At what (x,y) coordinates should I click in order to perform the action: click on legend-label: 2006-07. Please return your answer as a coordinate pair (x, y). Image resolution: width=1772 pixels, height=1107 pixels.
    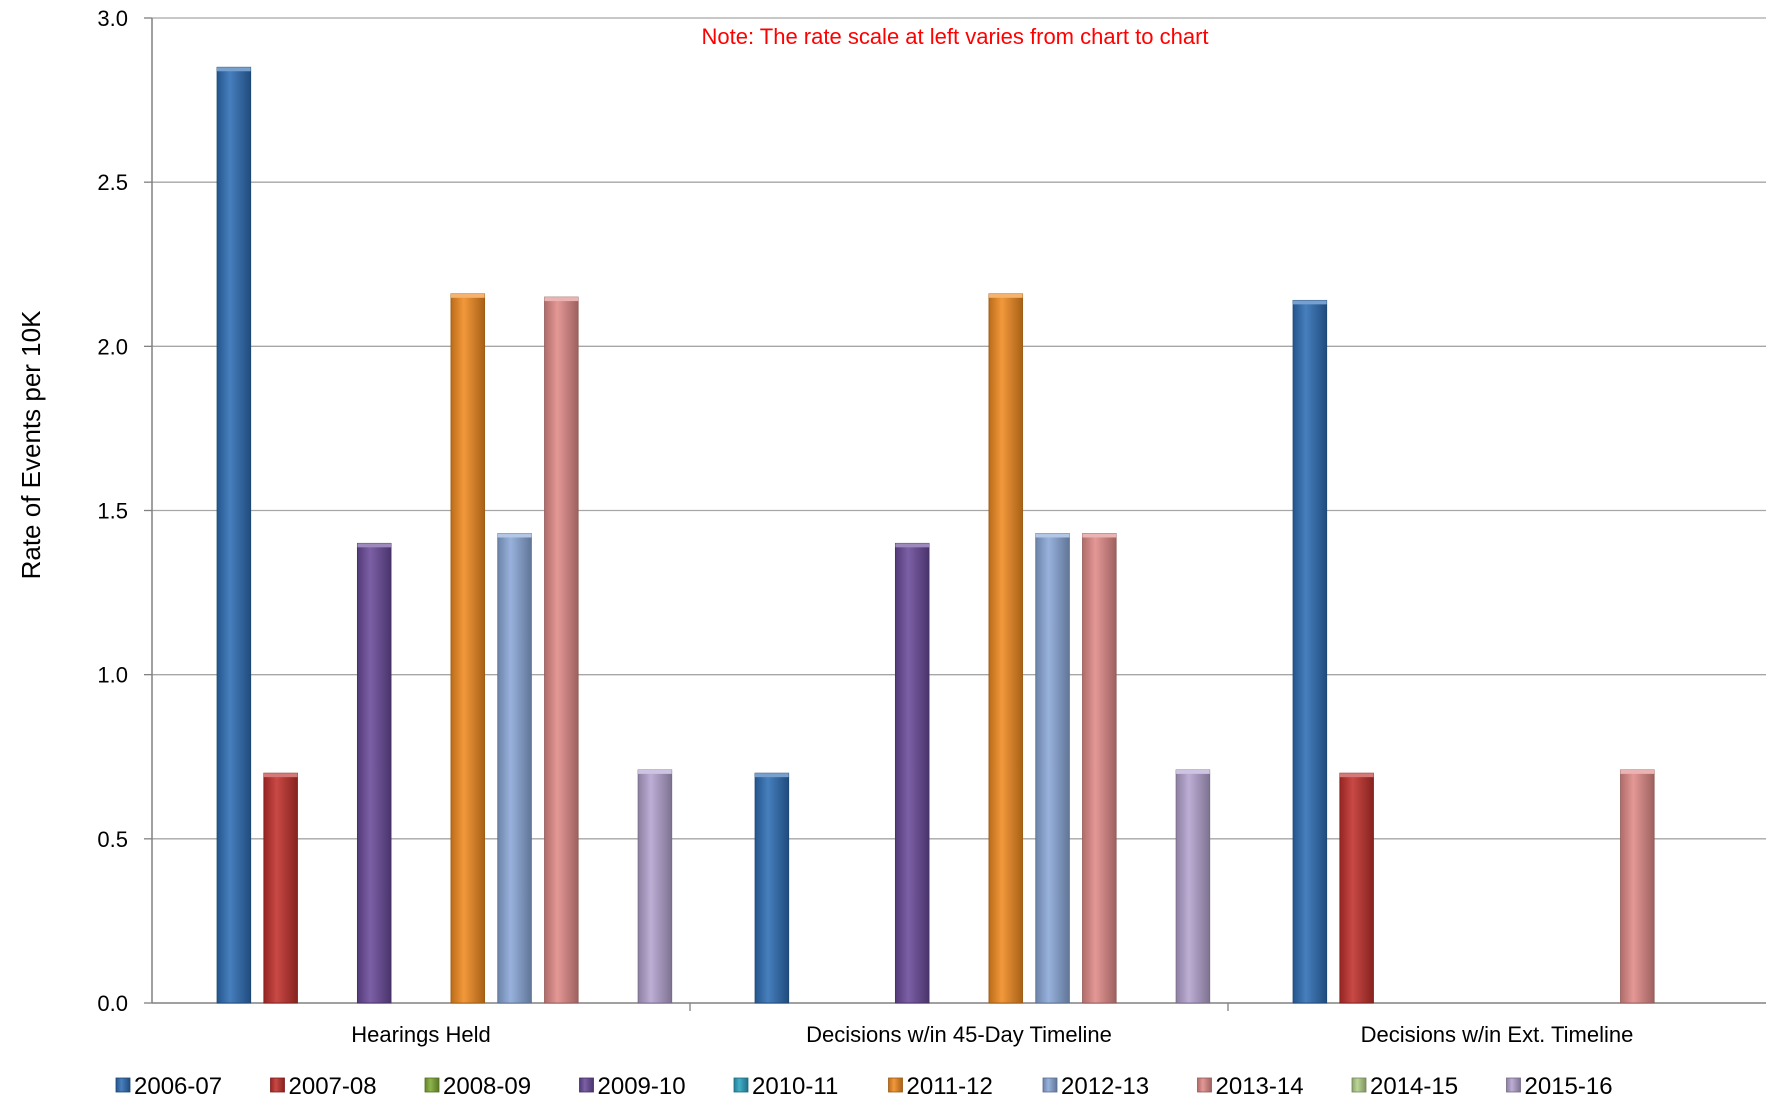
    Looking at the image, I should click on (178, 1086).